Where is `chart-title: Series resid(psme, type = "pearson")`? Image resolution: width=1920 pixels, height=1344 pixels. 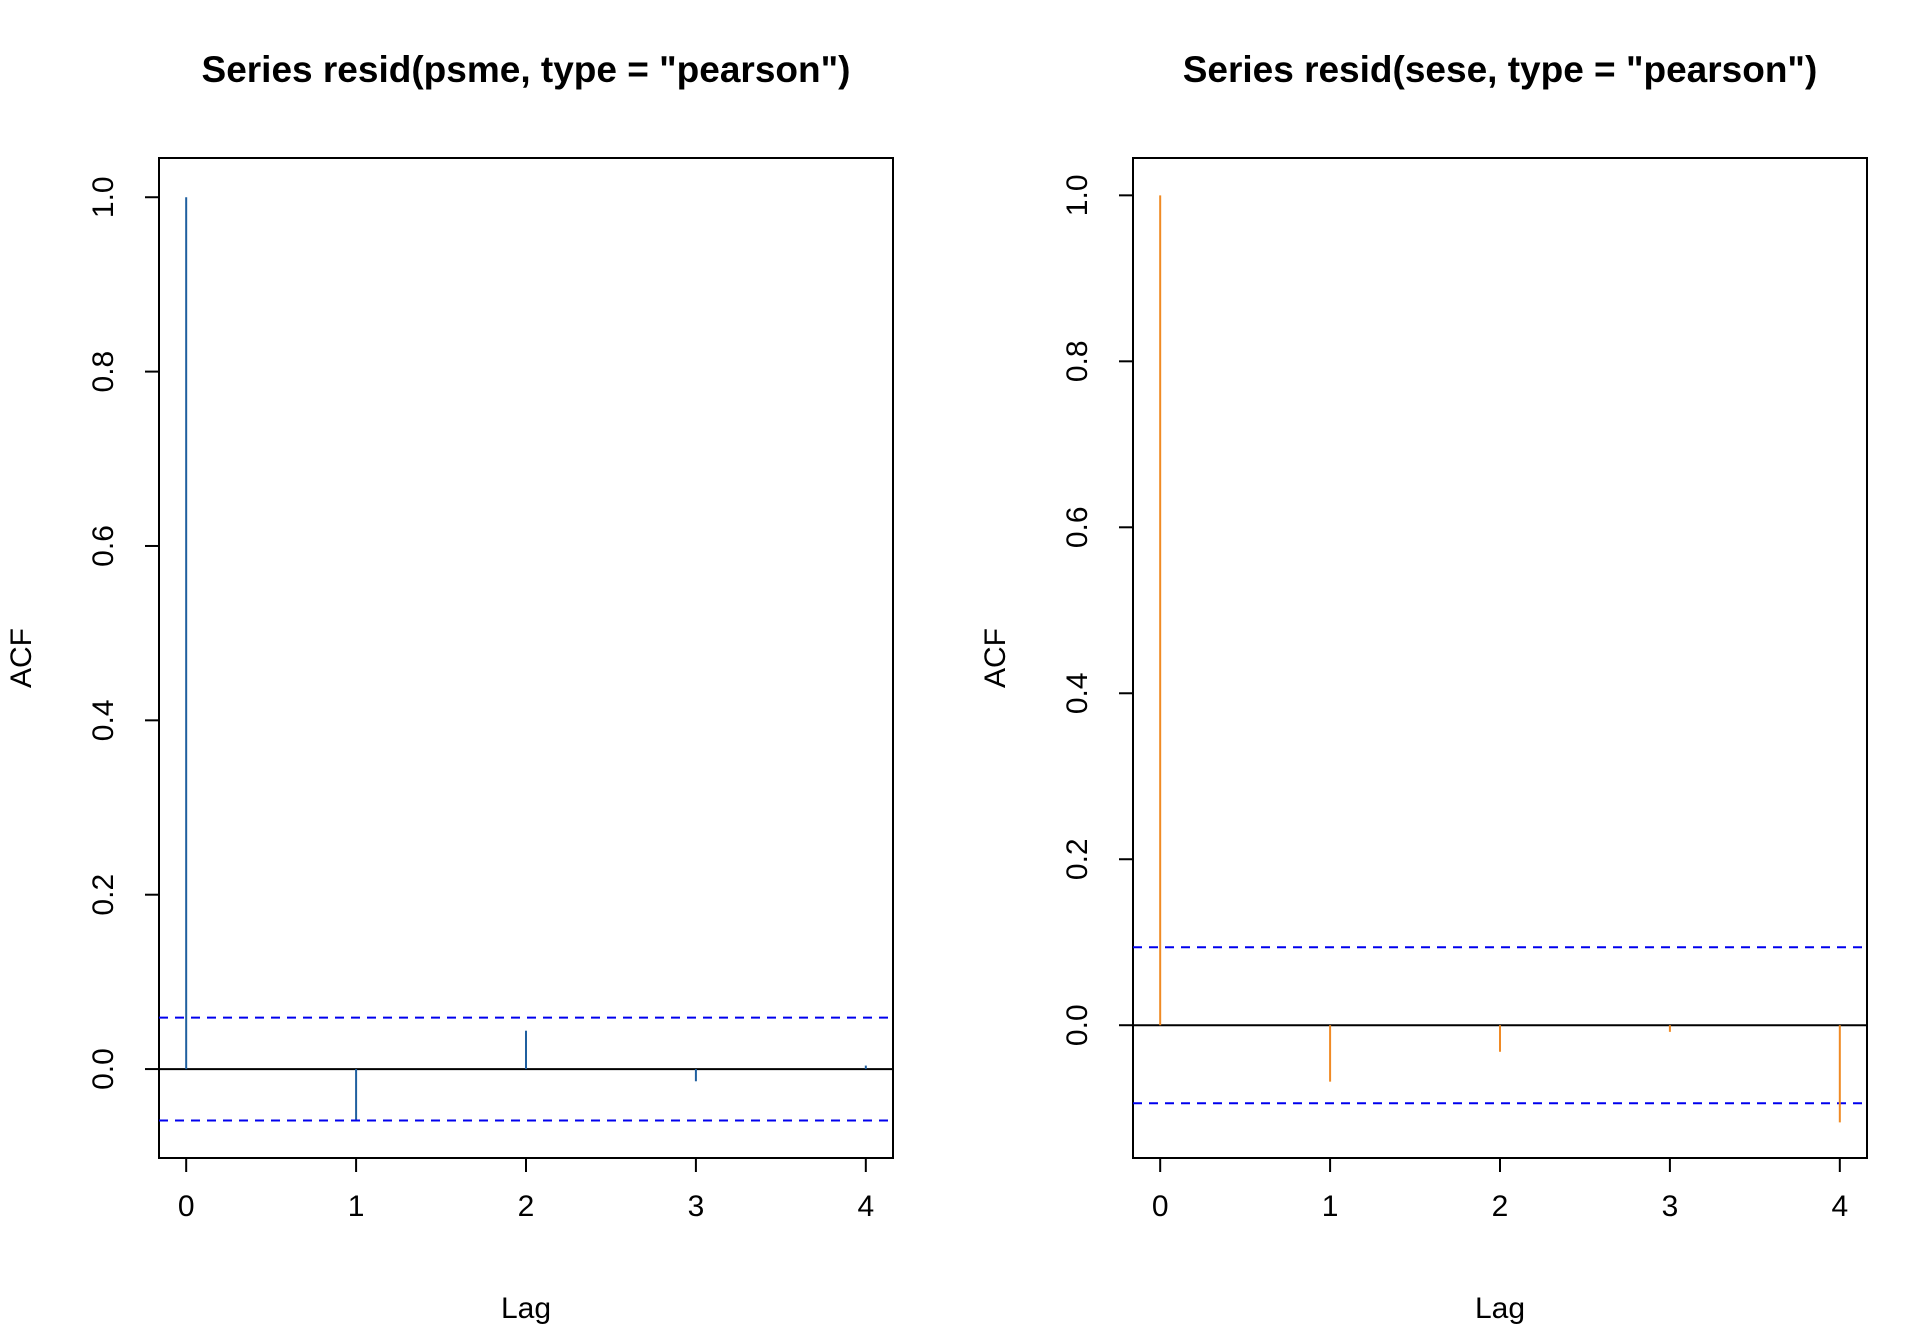 chart-title: Series resid(psme, type = "pearson") is located at coordinates (526, 69).